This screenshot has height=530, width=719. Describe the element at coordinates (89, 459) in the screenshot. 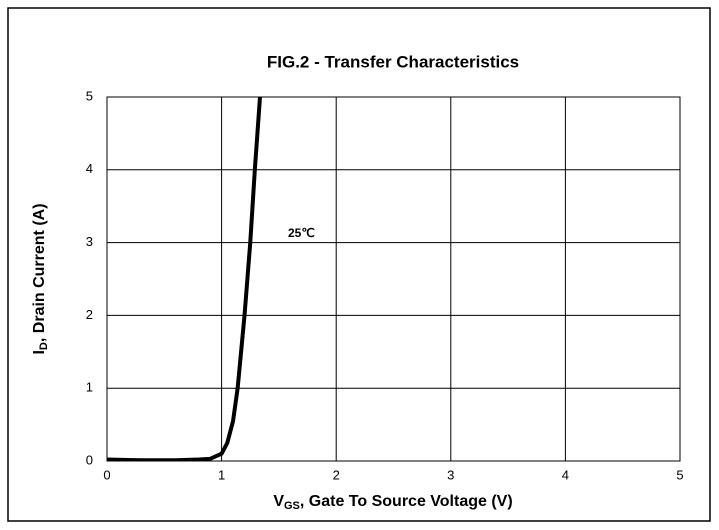

I see `y-tick-label: 0` at that location.